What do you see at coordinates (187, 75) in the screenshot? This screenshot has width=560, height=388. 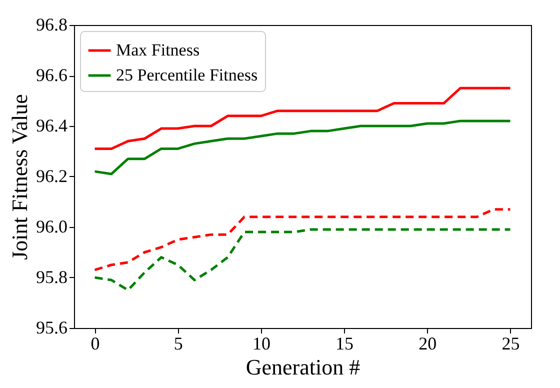 I see `legend-label: 25 Percentile Fitness` at bounding box center [187, 75].